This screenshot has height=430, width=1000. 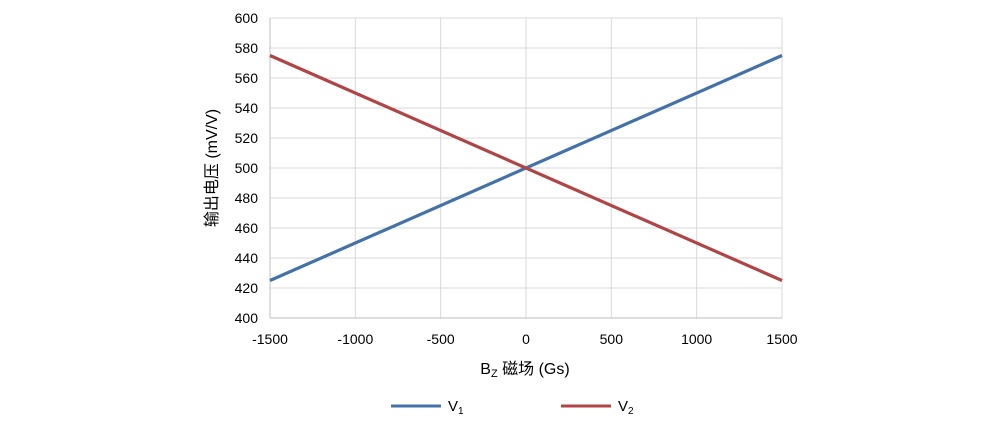 What do you see at coordinates (441, 339) in the screenshot?
I see `x-tick-label: -500` at bounding box center [441, 339].